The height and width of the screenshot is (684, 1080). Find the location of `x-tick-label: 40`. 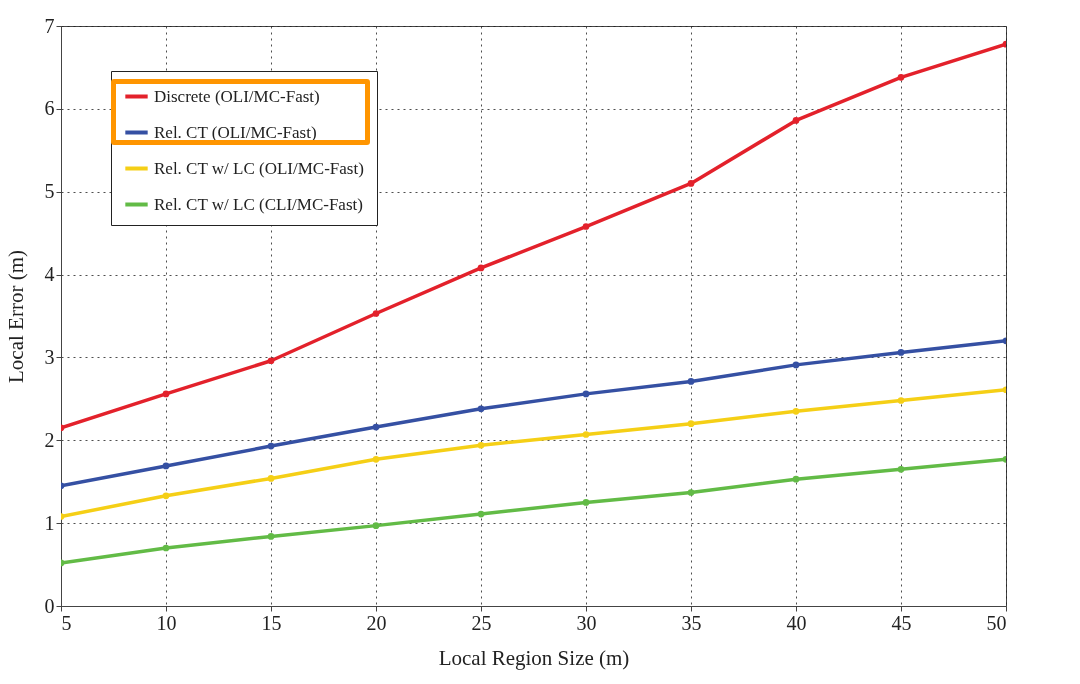

x-tick-label: 40 is located at coordinates (796, 622).